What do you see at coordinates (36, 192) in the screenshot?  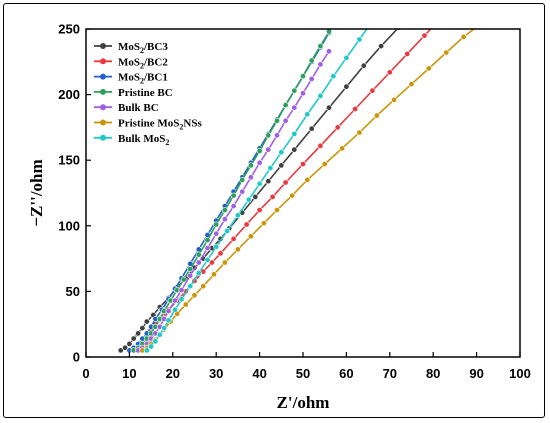 I see `y-axis-title: −Z''/ohm` at bounding box center [36, 192].